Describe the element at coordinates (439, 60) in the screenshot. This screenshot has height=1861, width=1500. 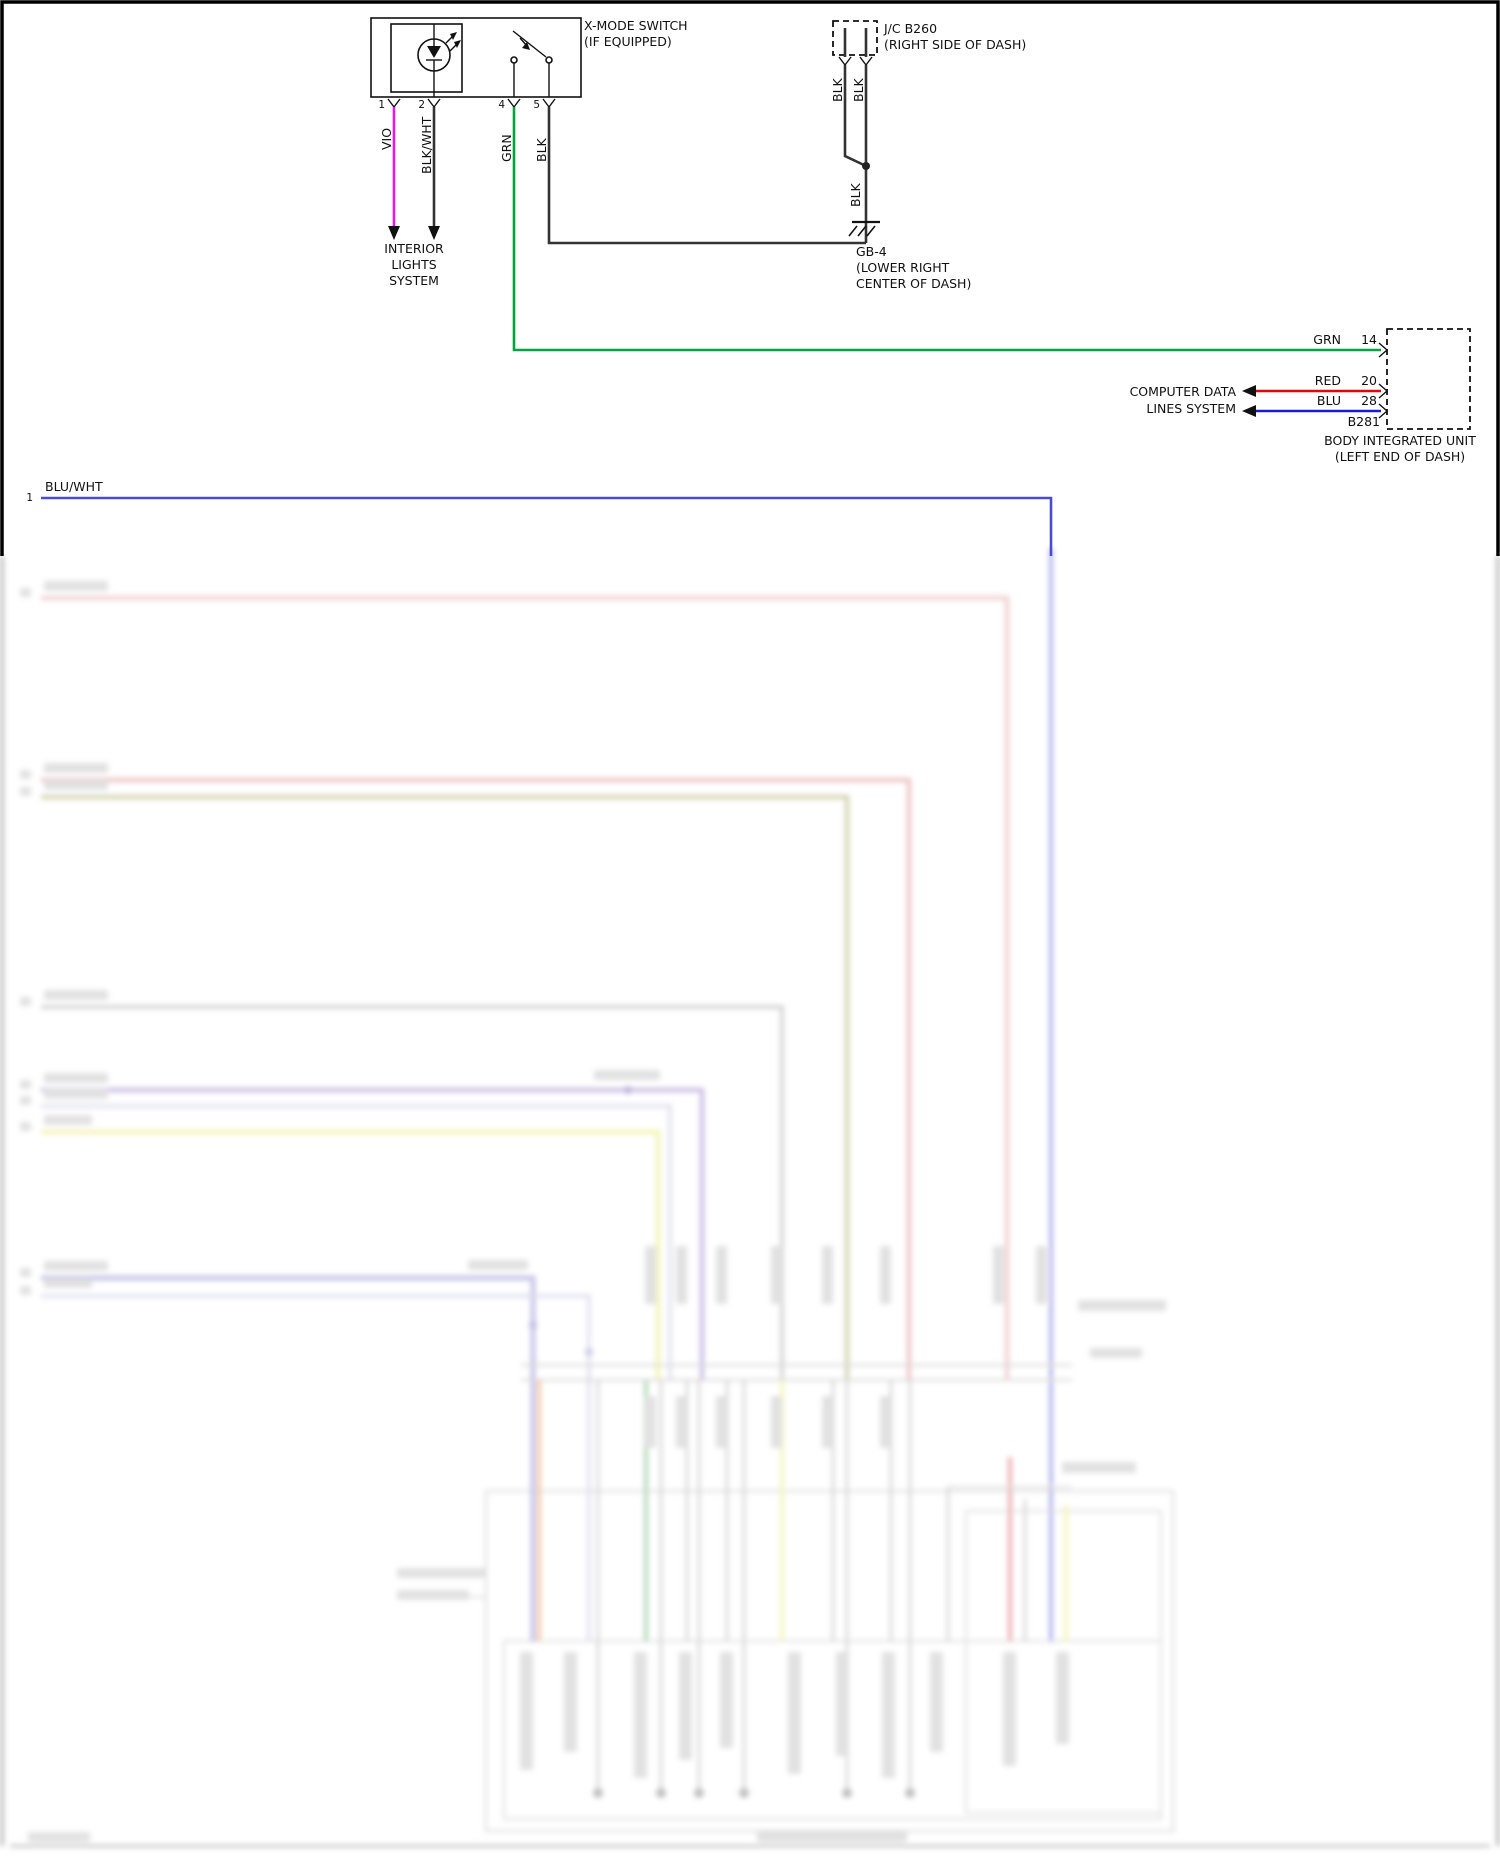
I see `led-indicator-icon` at that location.